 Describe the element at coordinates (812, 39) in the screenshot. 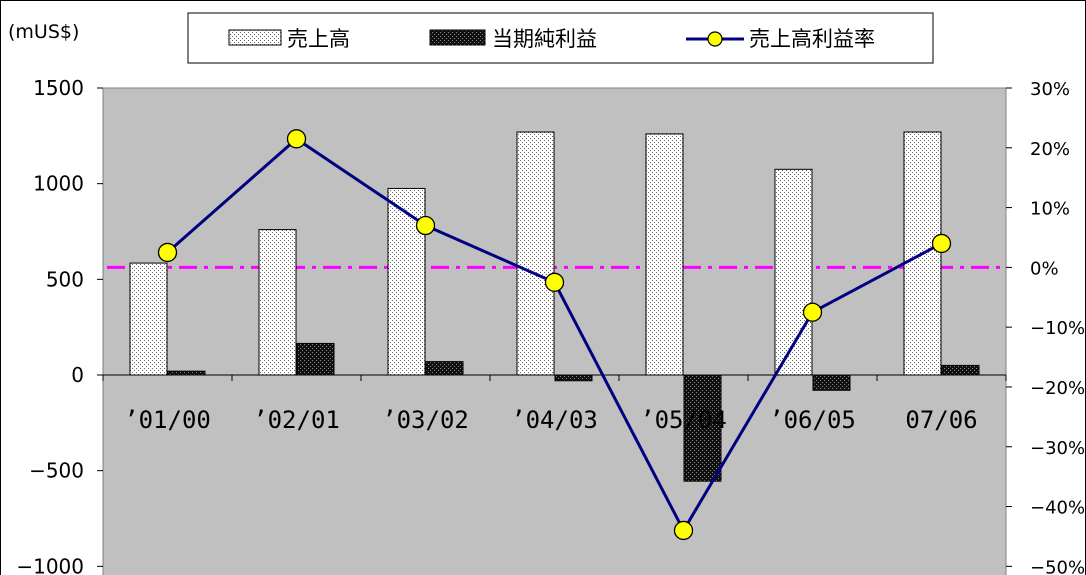

I see `legend-label-margin: 売上高利益率` at that location.